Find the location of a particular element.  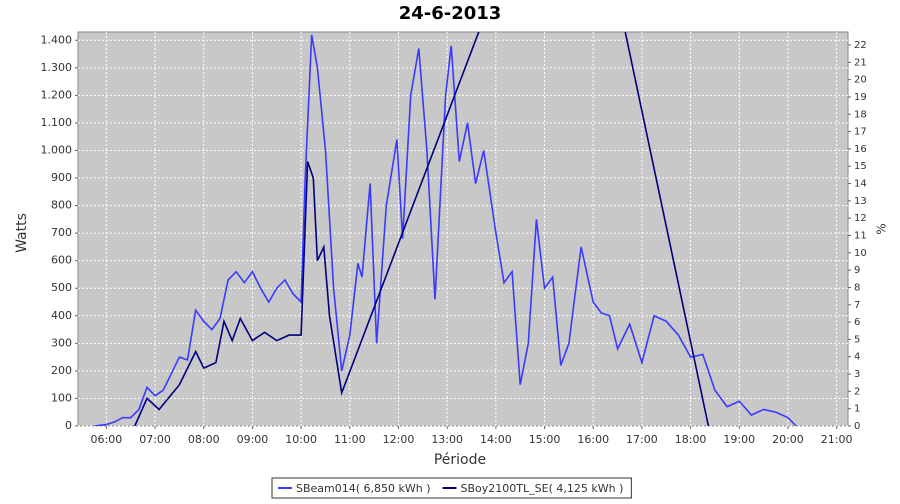

x-tick-label: 12:00 is located at coordinates (399, 439).